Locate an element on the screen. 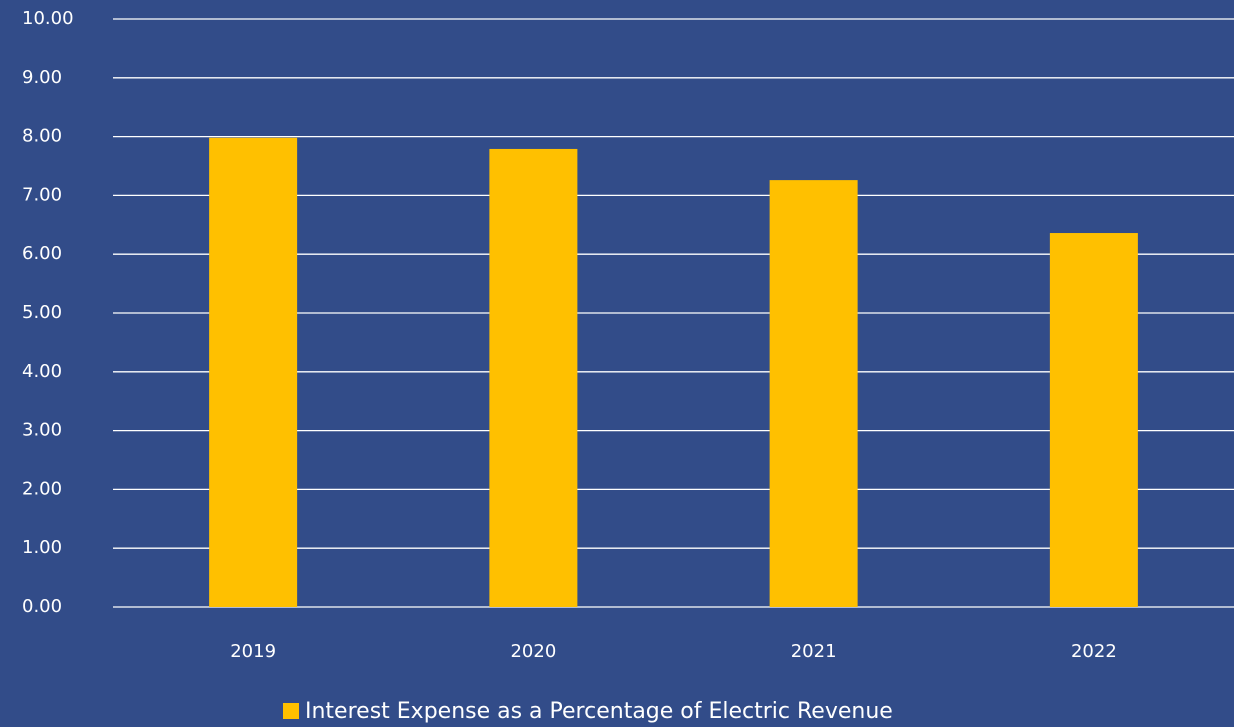 The height and width of the screenshot is (727, 1234). x-tick-label: 2019 is located at coordinates (253, 651).